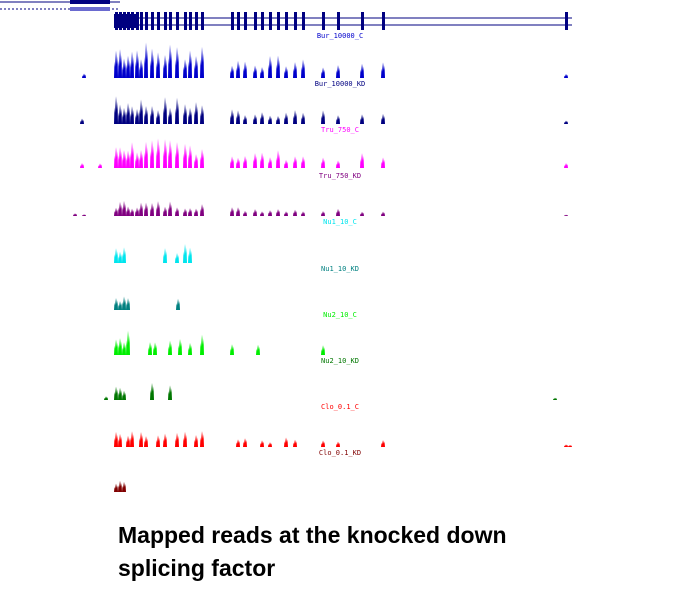  Describe the element at coordinates (340, 407) in the screenshot. I see `track-label: Clo_0.1_C` at that location.